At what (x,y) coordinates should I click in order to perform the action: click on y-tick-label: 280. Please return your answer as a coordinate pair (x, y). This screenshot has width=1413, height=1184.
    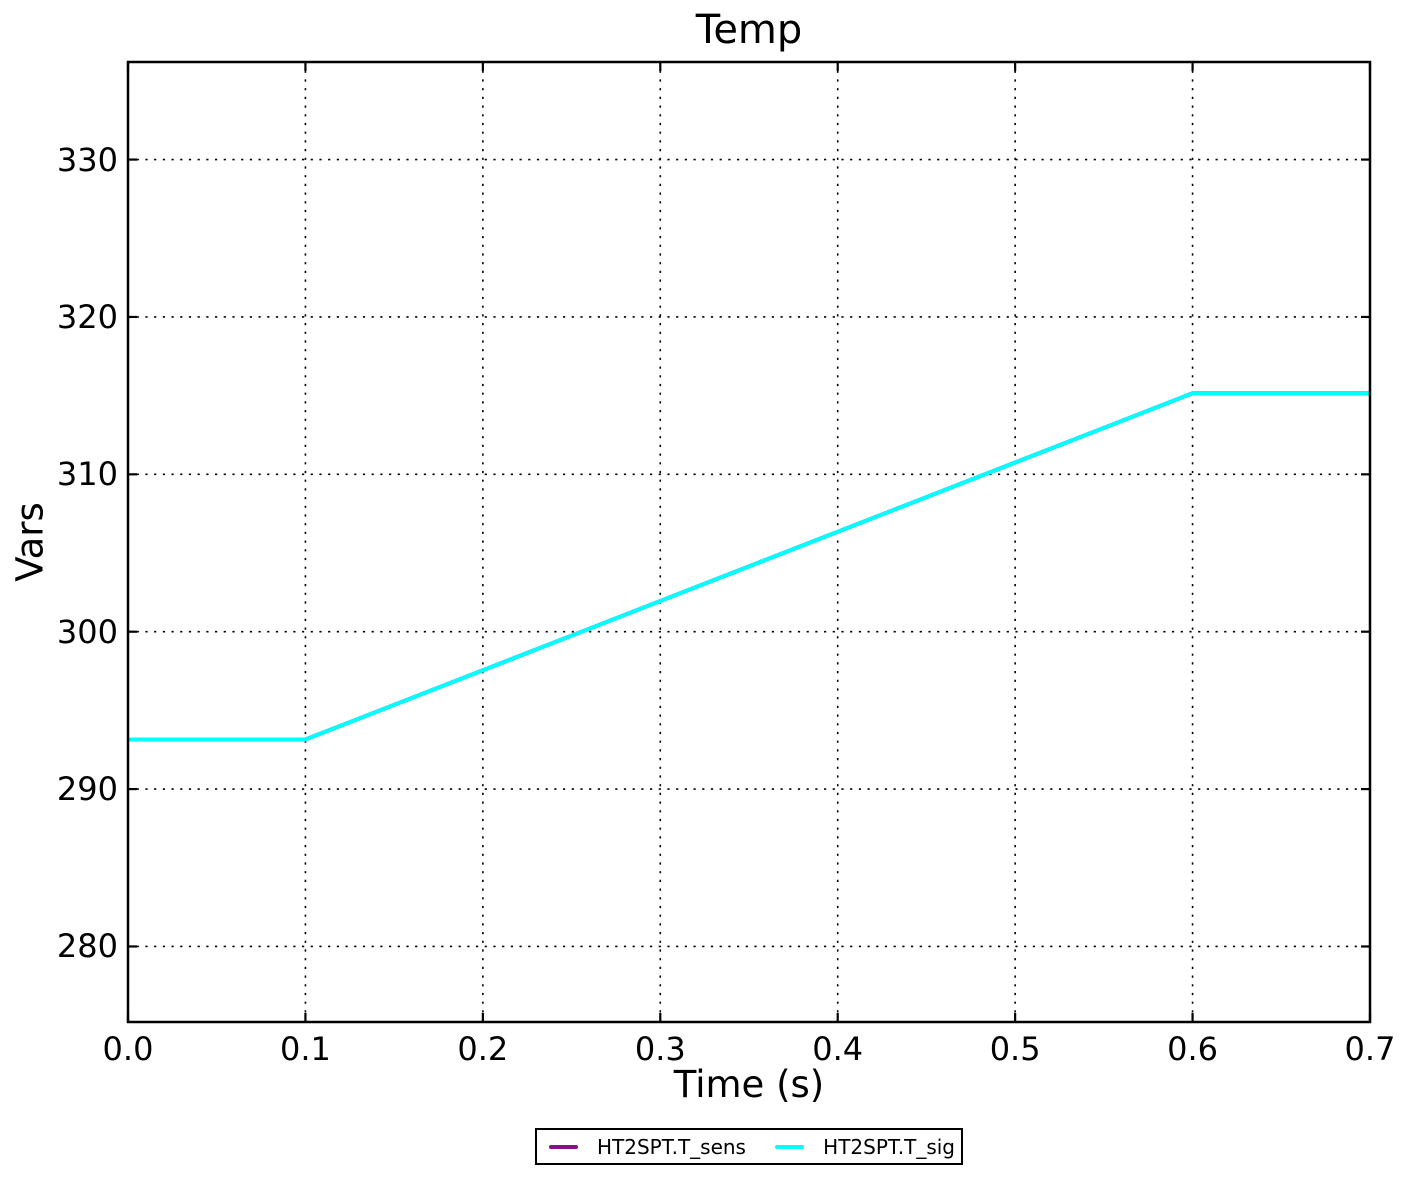
    Looking at the image, I should click on (87, 946).